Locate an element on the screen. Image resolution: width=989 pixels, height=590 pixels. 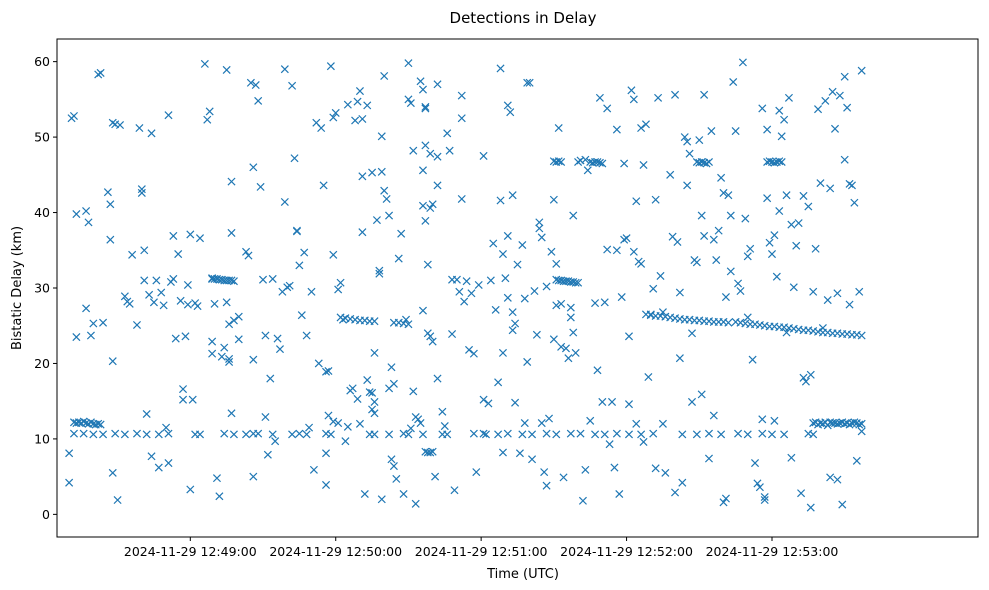
y-tick-label: 0 is located at coordinates (46, 514).